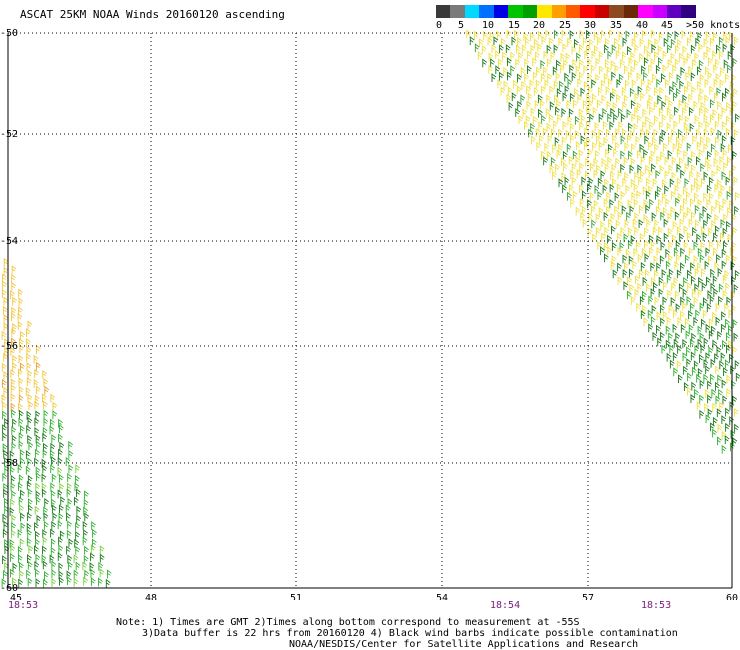 This screenshot has height=650, width=740. I want to click on colorbar-swatch, so click(501, 11).